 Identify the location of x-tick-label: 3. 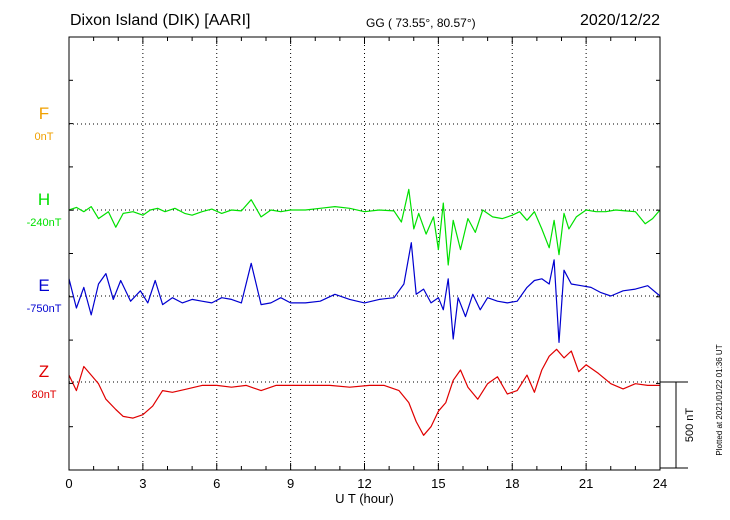
(142, 483).